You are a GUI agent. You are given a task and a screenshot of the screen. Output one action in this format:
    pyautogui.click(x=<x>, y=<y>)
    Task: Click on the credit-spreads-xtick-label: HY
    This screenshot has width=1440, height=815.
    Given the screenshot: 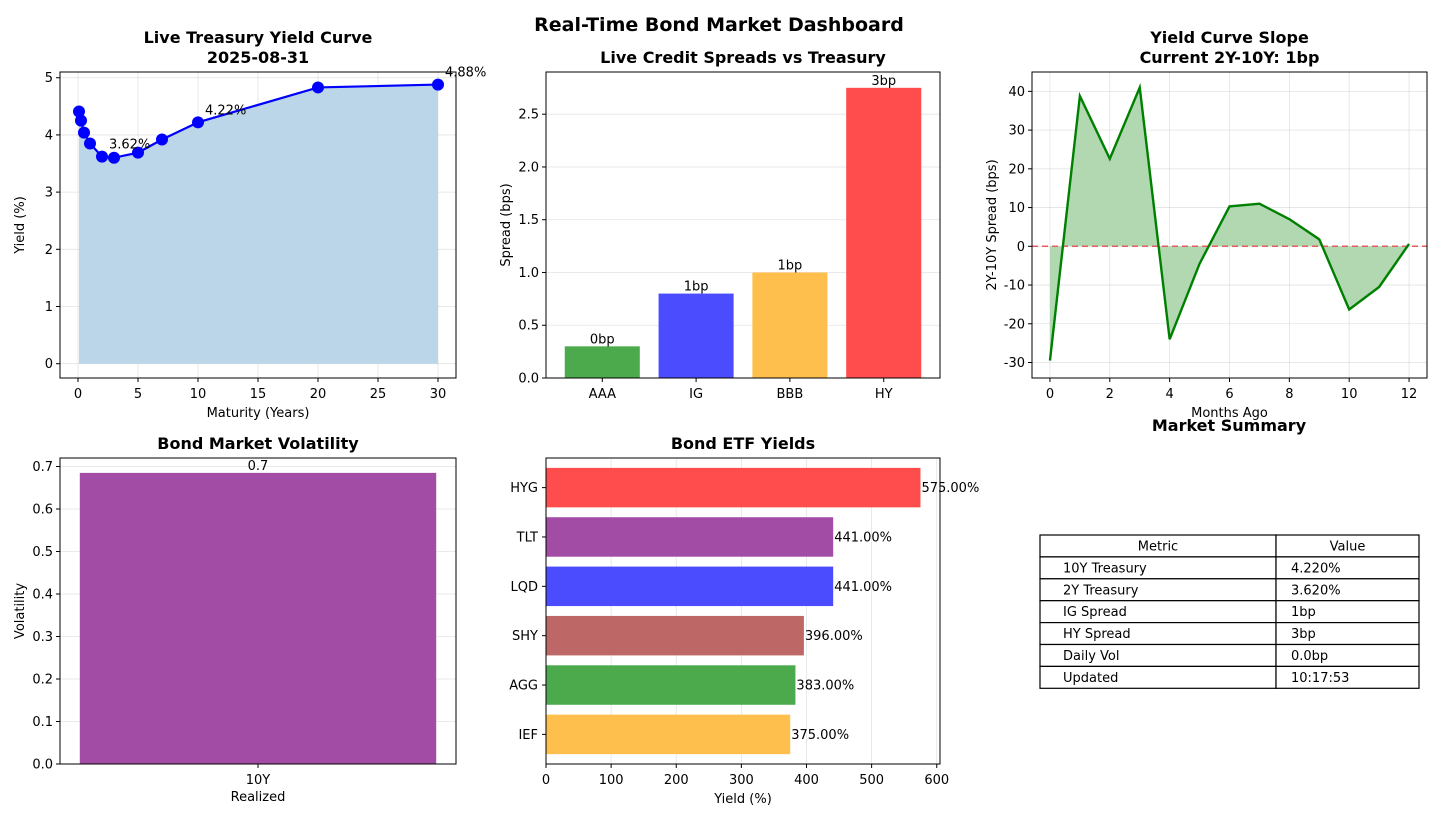 What is the action you would take?
    pyautogui.click(x=884, y=394)
    